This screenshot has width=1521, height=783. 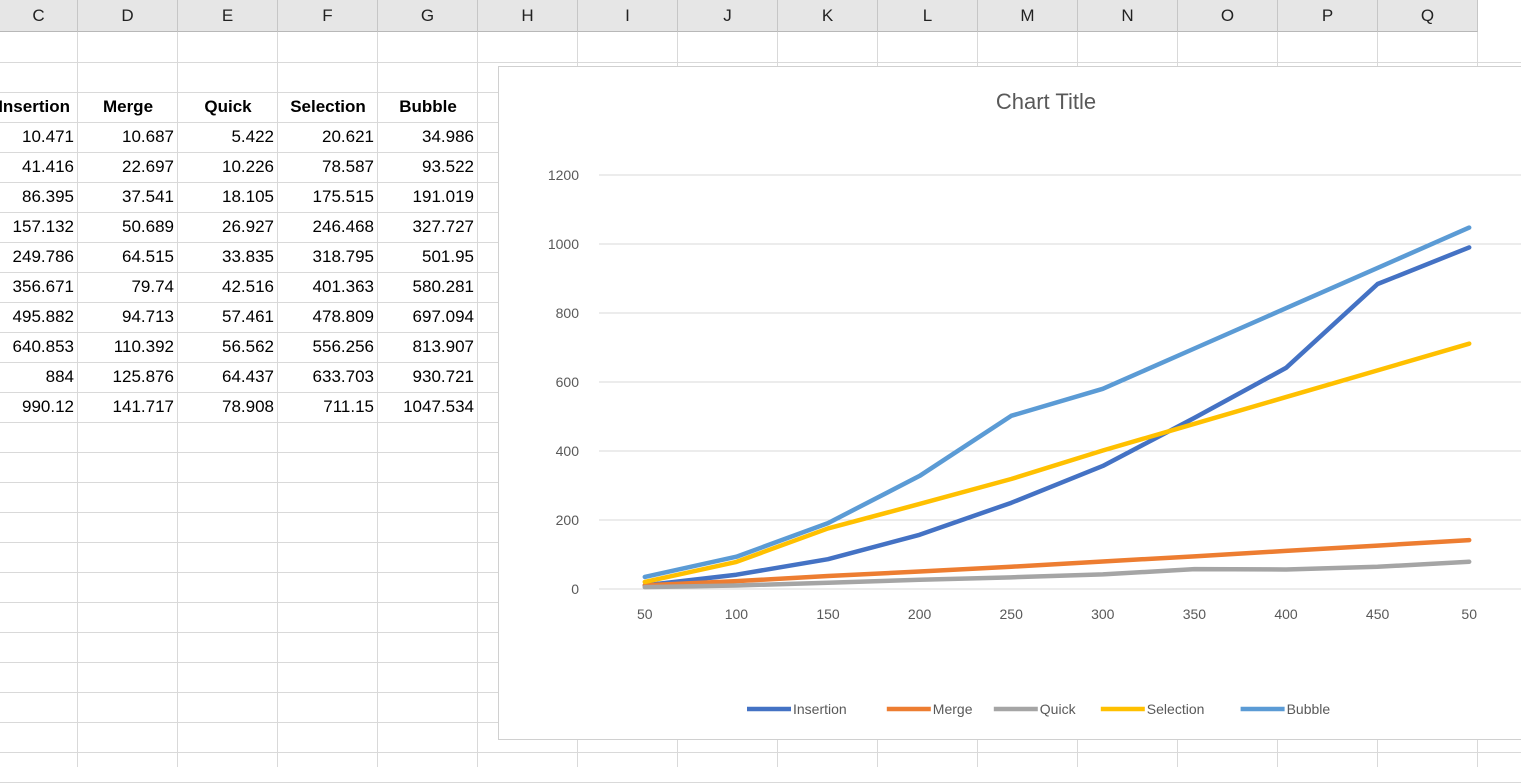 What do you see at coordinates (443, 316) in the screenshot?
I see `table-cell: 697.094` at bounding box center [443, 316].